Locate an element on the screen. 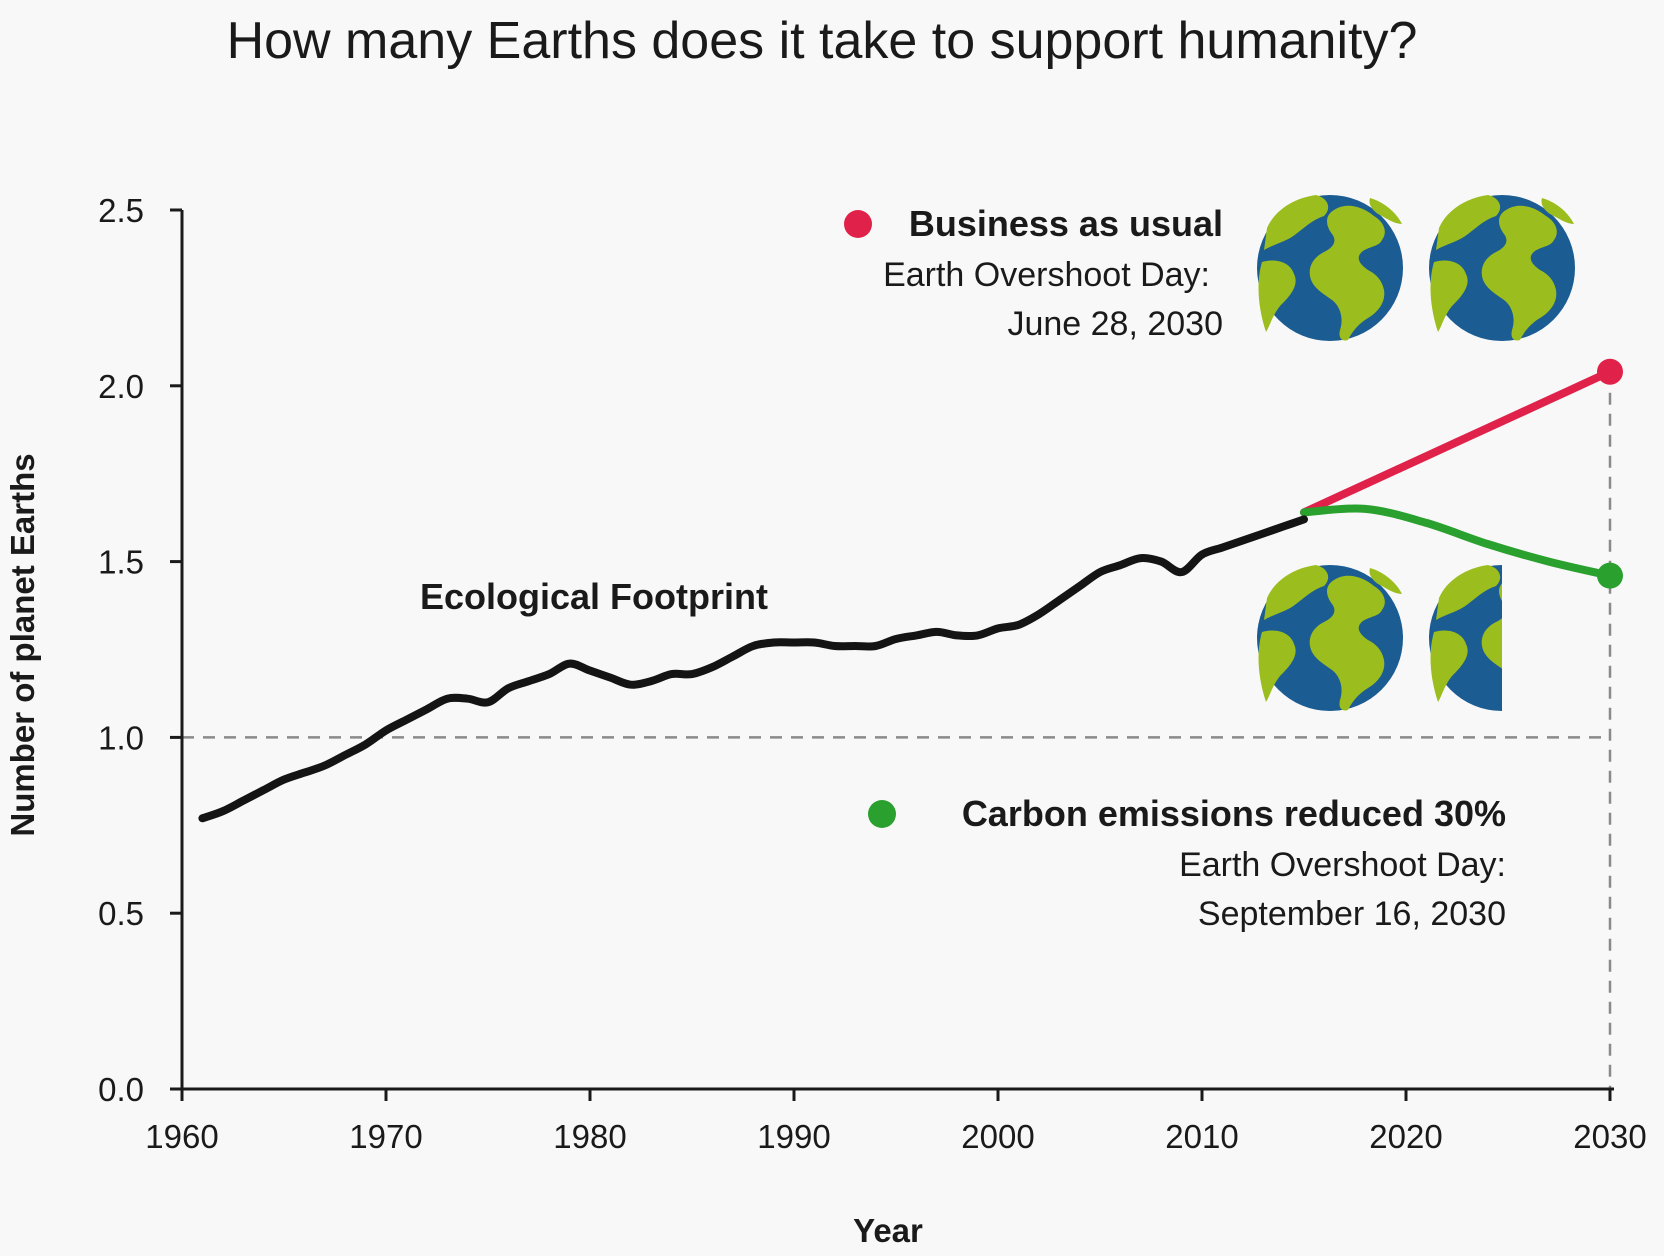 Image resolution: width=1664 pixels, height=1256 pixels. x-tick-label: 1990 is located at coordinates (793, 1136).